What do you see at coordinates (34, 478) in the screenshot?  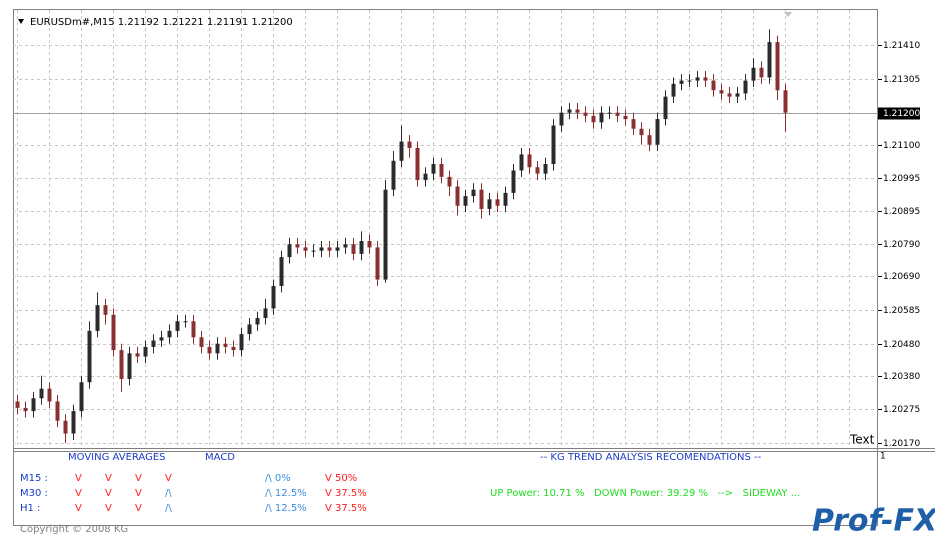 I see `timeframe-label: M15 :` at bounding box center [34, 478].